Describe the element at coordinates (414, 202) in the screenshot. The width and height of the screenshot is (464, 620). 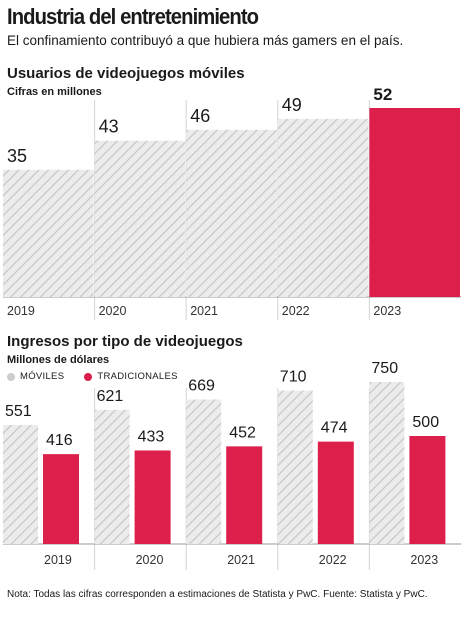
I see `bar-2023` at that location.